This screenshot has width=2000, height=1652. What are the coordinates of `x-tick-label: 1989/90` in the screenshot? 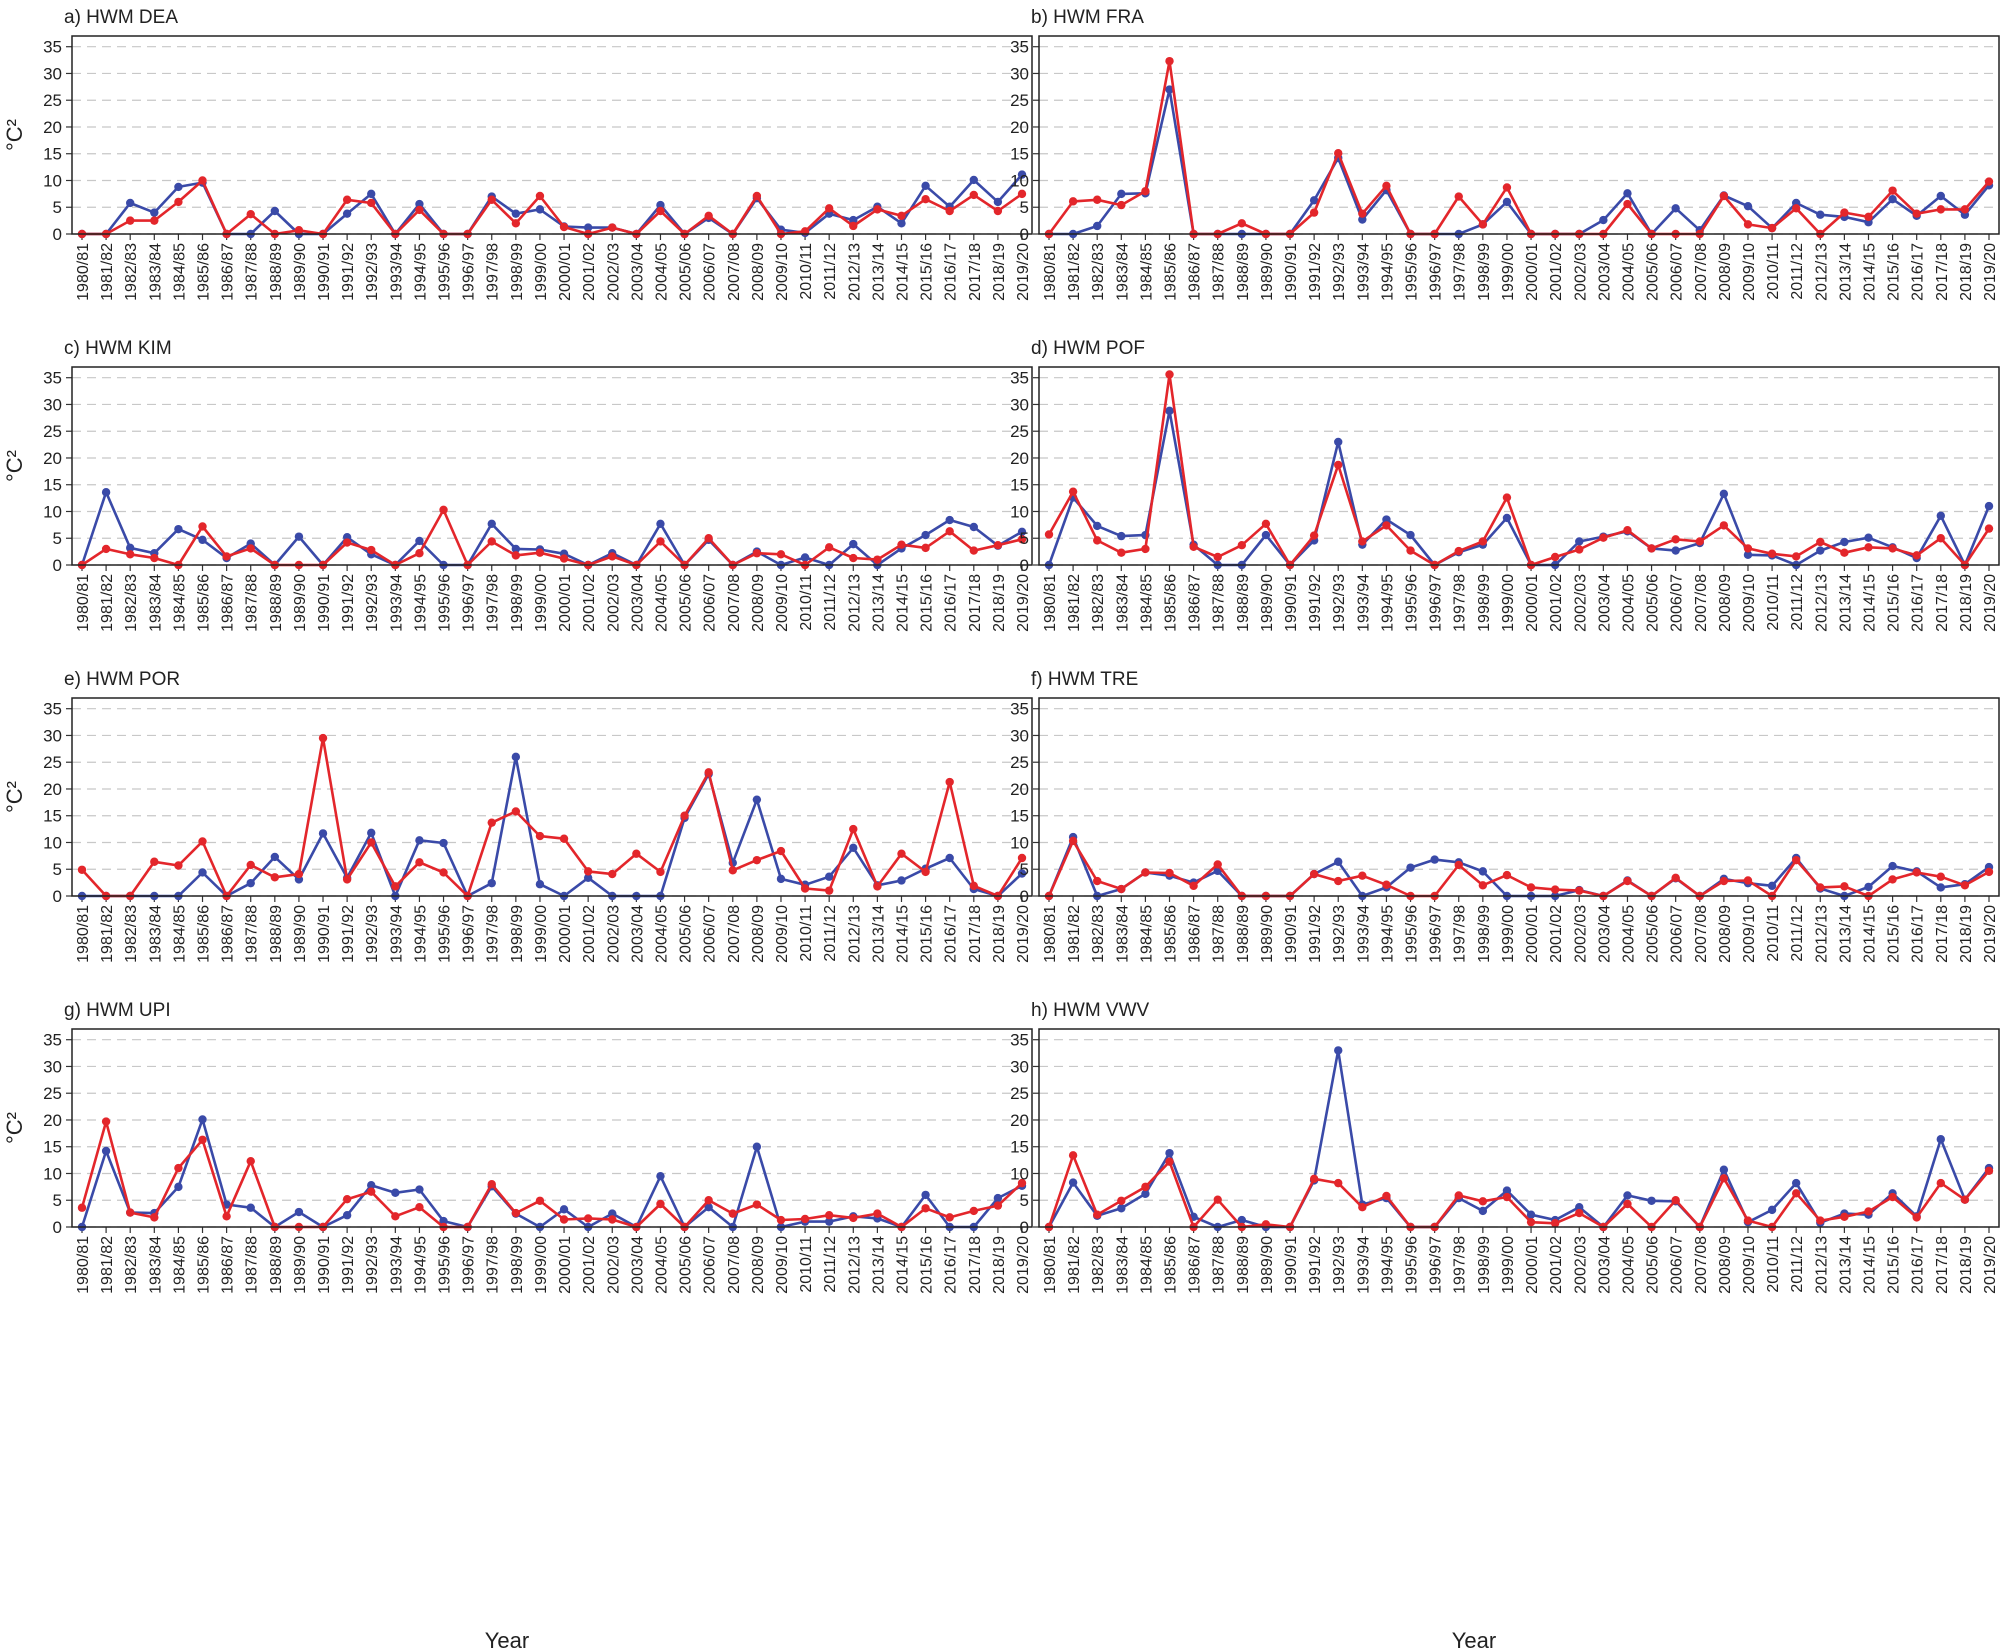 It's located at (1267, 934).